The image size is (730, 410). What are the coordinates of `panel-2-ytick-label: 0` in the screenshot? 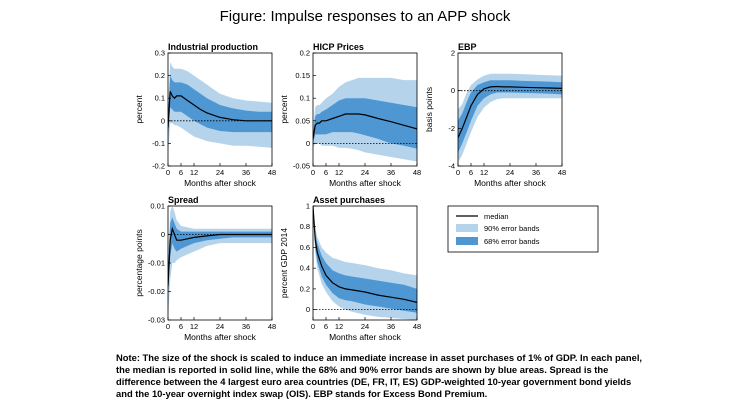 It's located at (308, 143).